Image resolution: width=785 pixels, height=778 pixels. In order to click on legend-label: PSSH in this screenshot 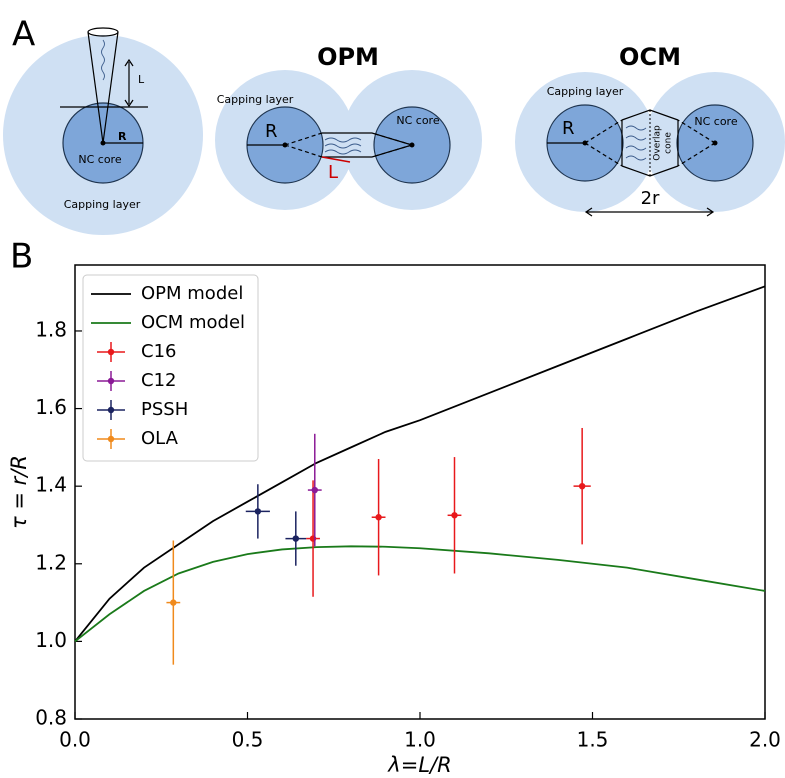, I will do `click(164, 409)`.